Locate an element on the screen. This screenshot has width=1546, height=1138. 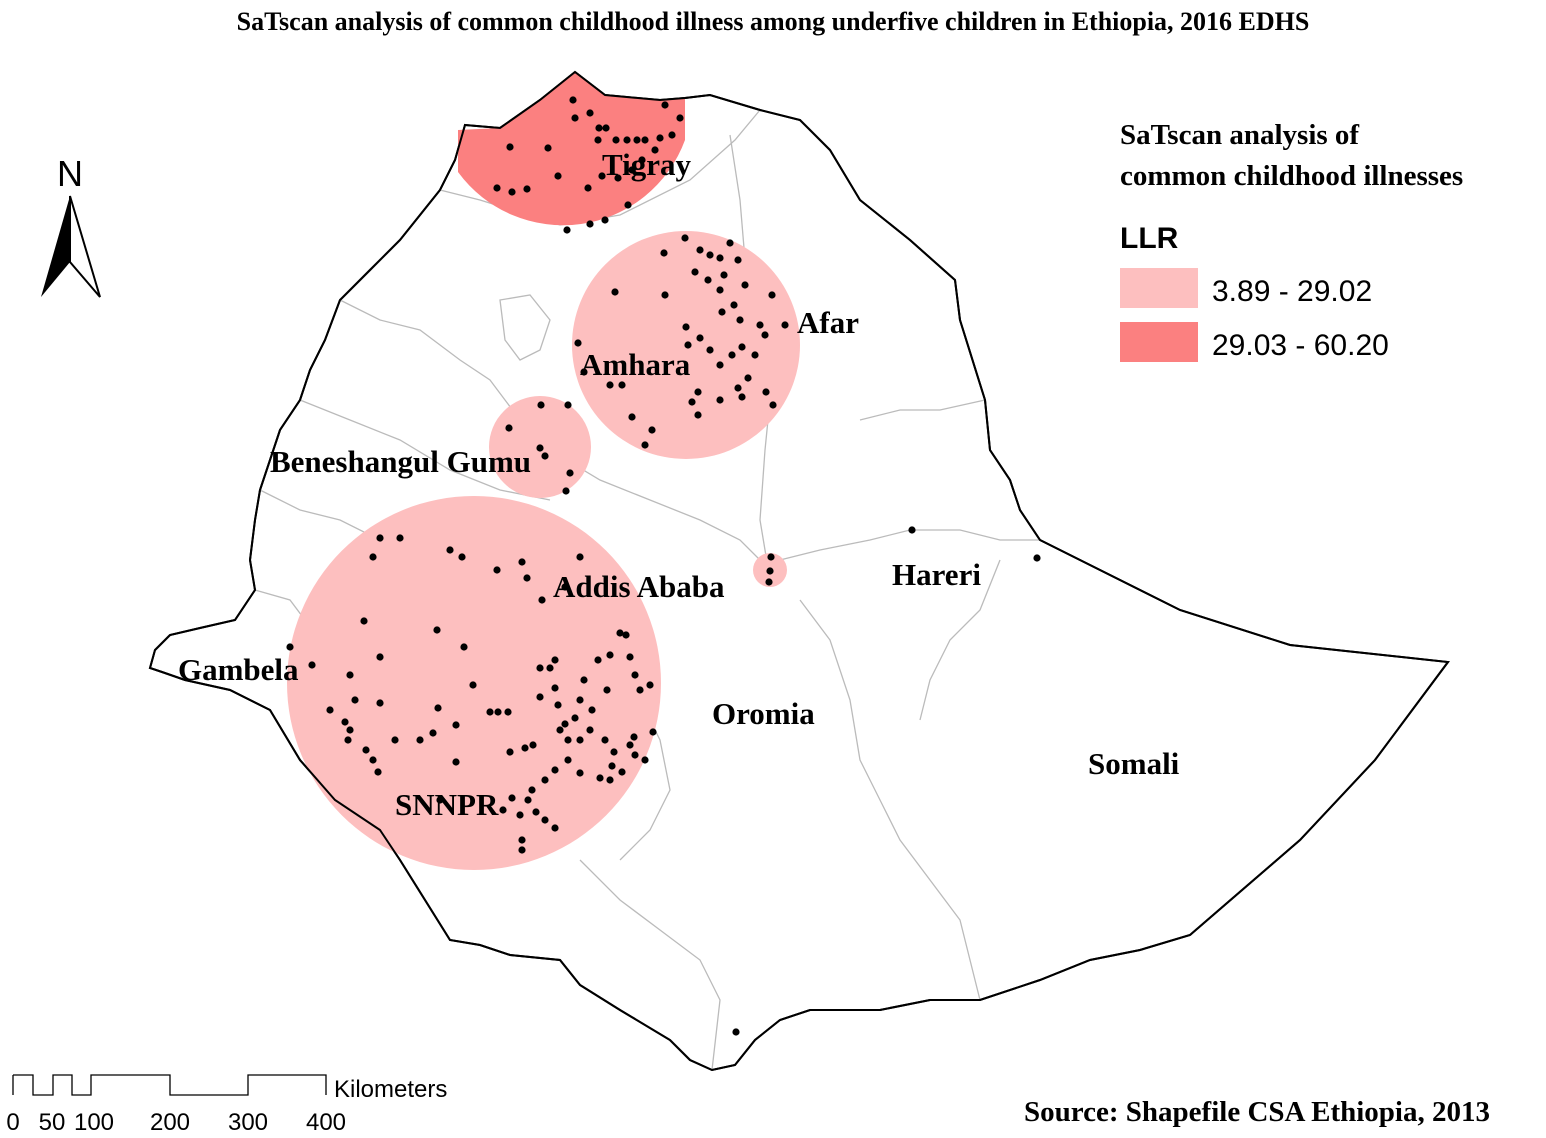
region-label-somali: Somali is located at coordinates (1134, 763).